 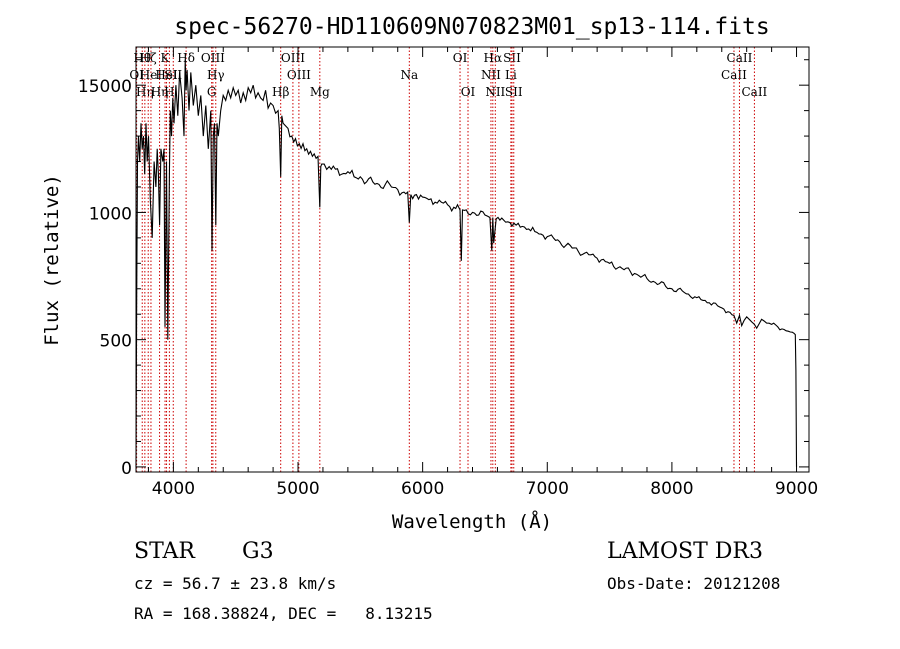 I want to click on y-tick-label: 1000, so click(x=110, y=214).